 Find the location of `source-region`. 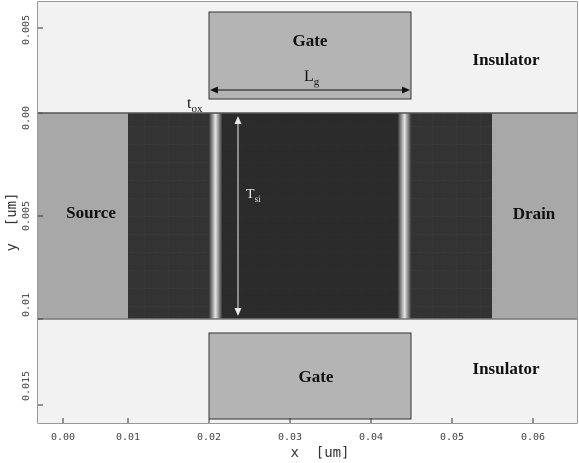

source-region is located at coordinates (83, 216).